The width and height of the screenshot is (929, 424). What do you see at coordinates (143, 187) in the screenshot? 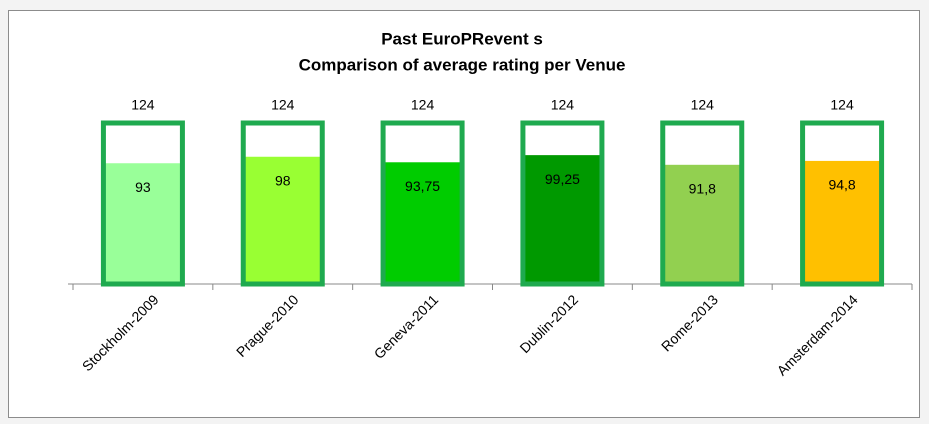
I see `data-label: 93` at bounding box center [143, 187].